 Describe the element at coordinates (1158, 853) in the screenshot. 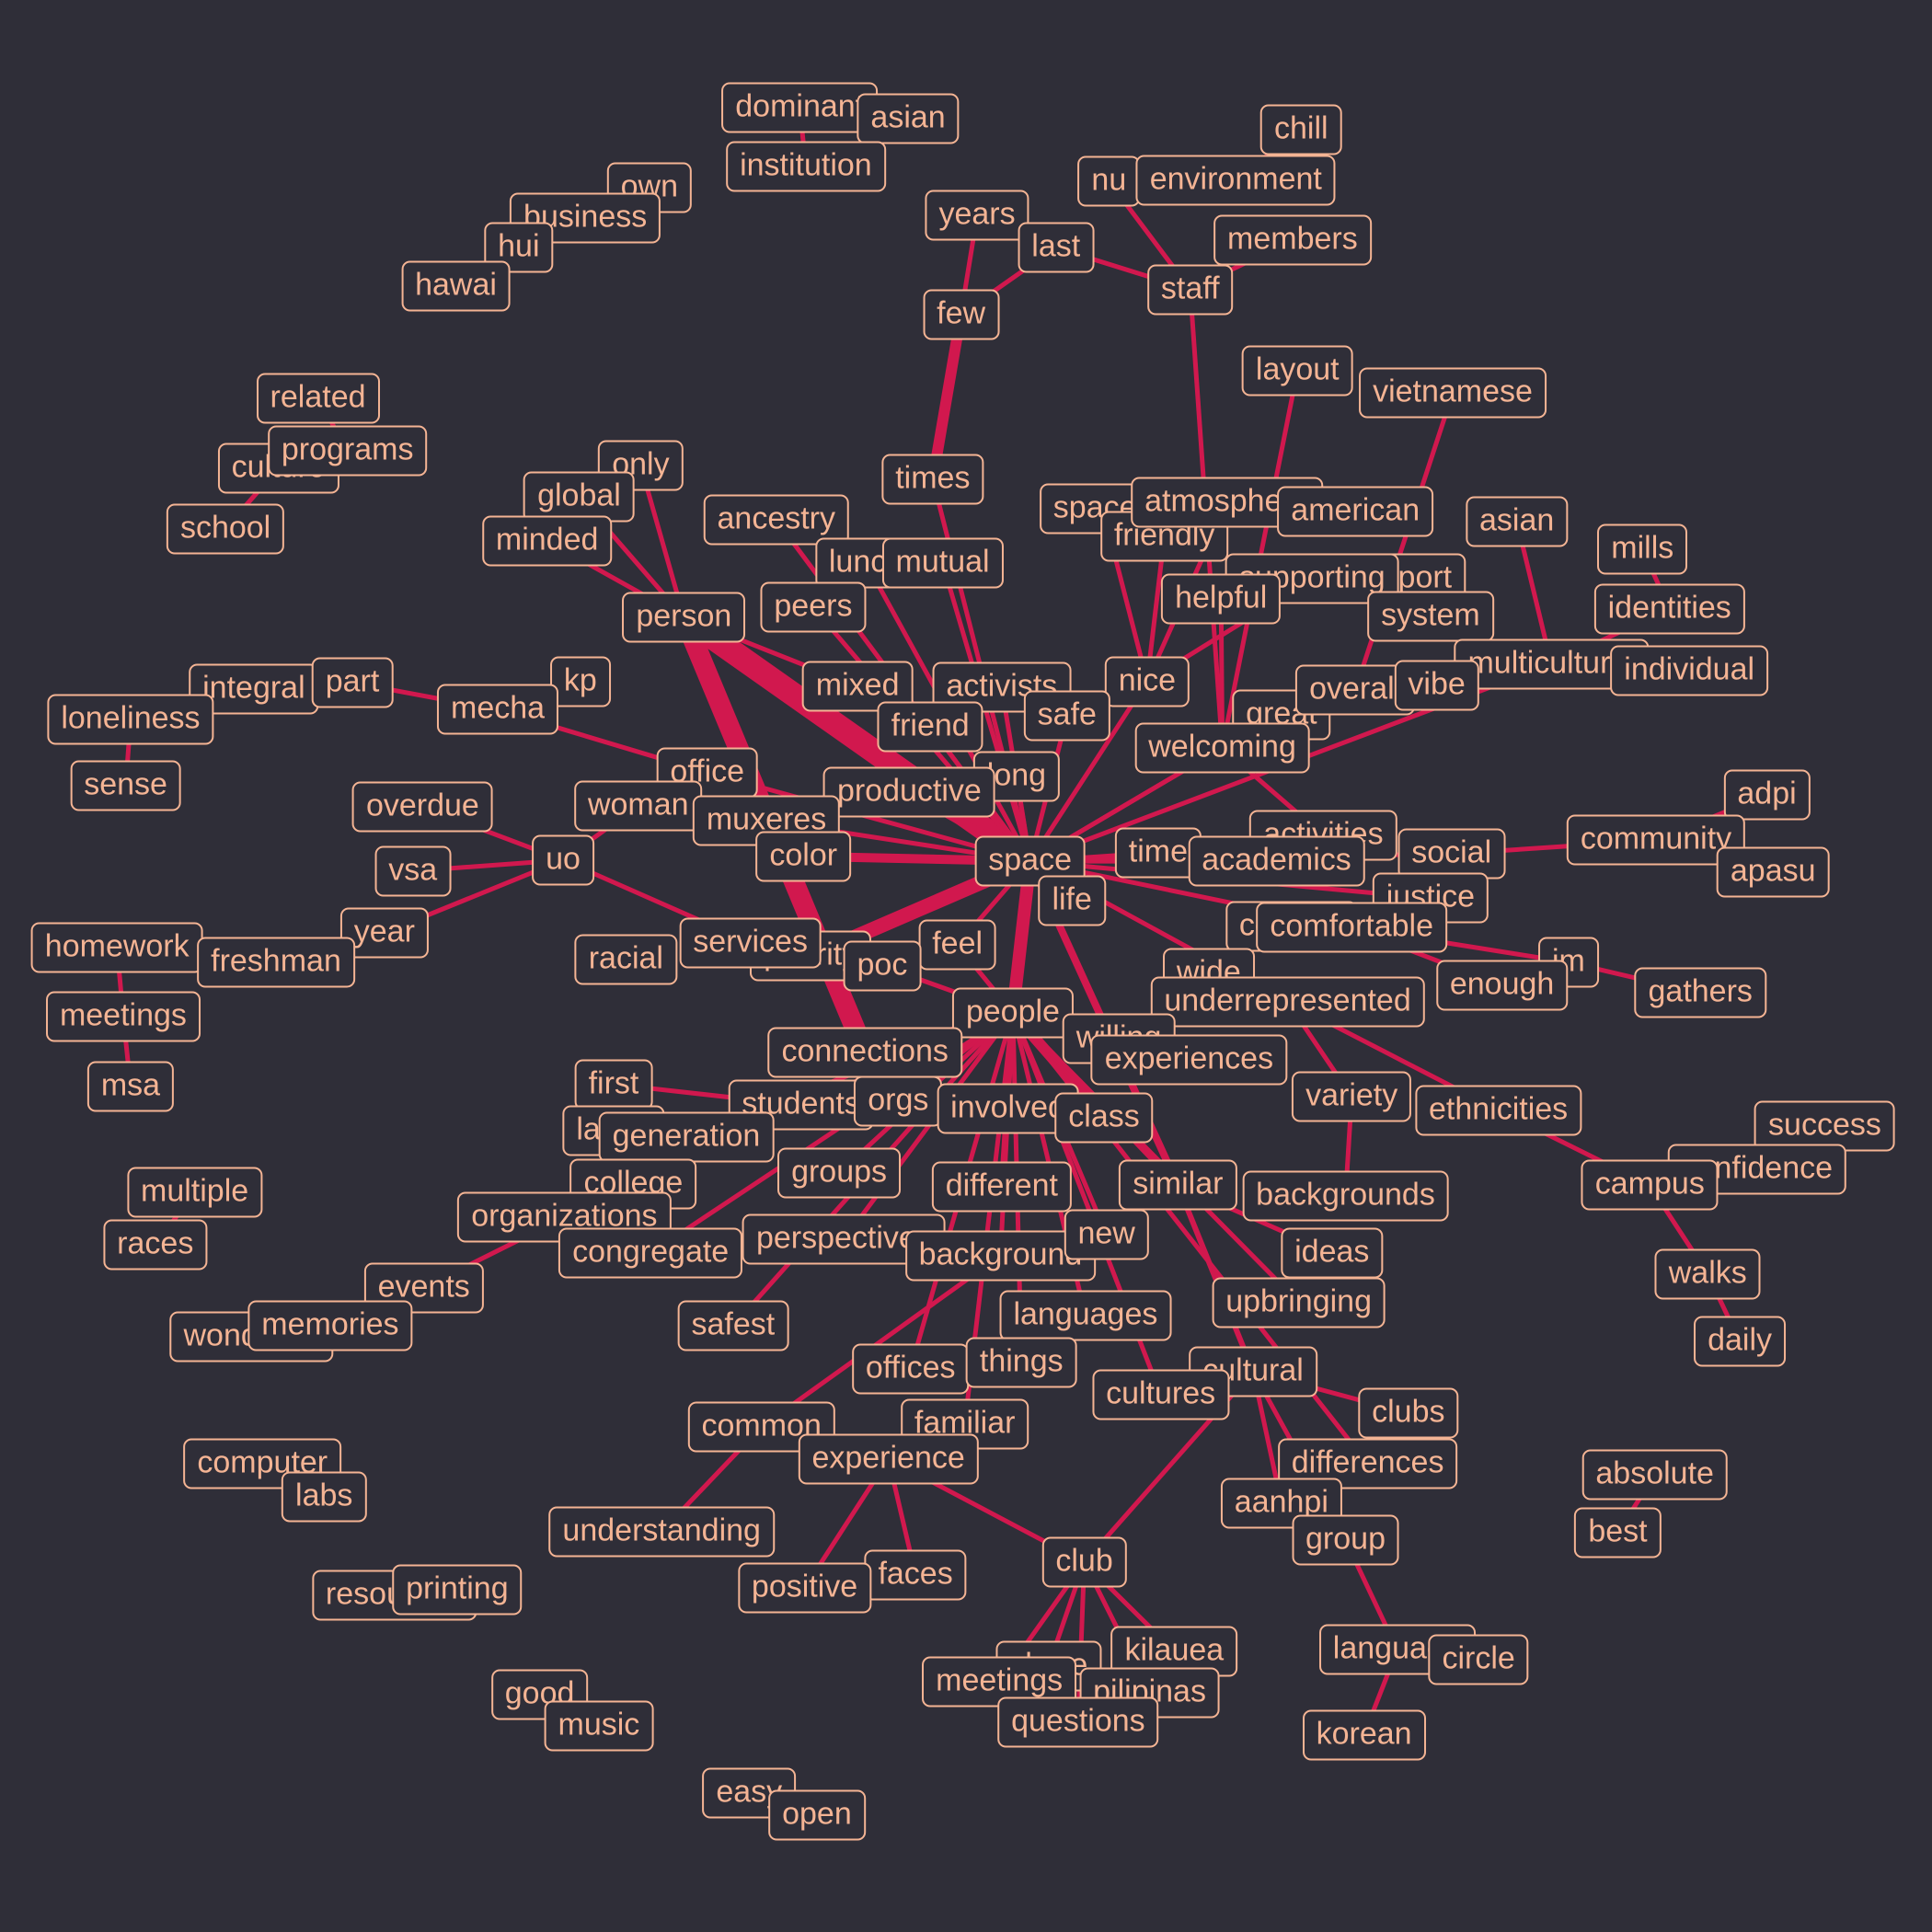

I see `node-time: time` at that location.